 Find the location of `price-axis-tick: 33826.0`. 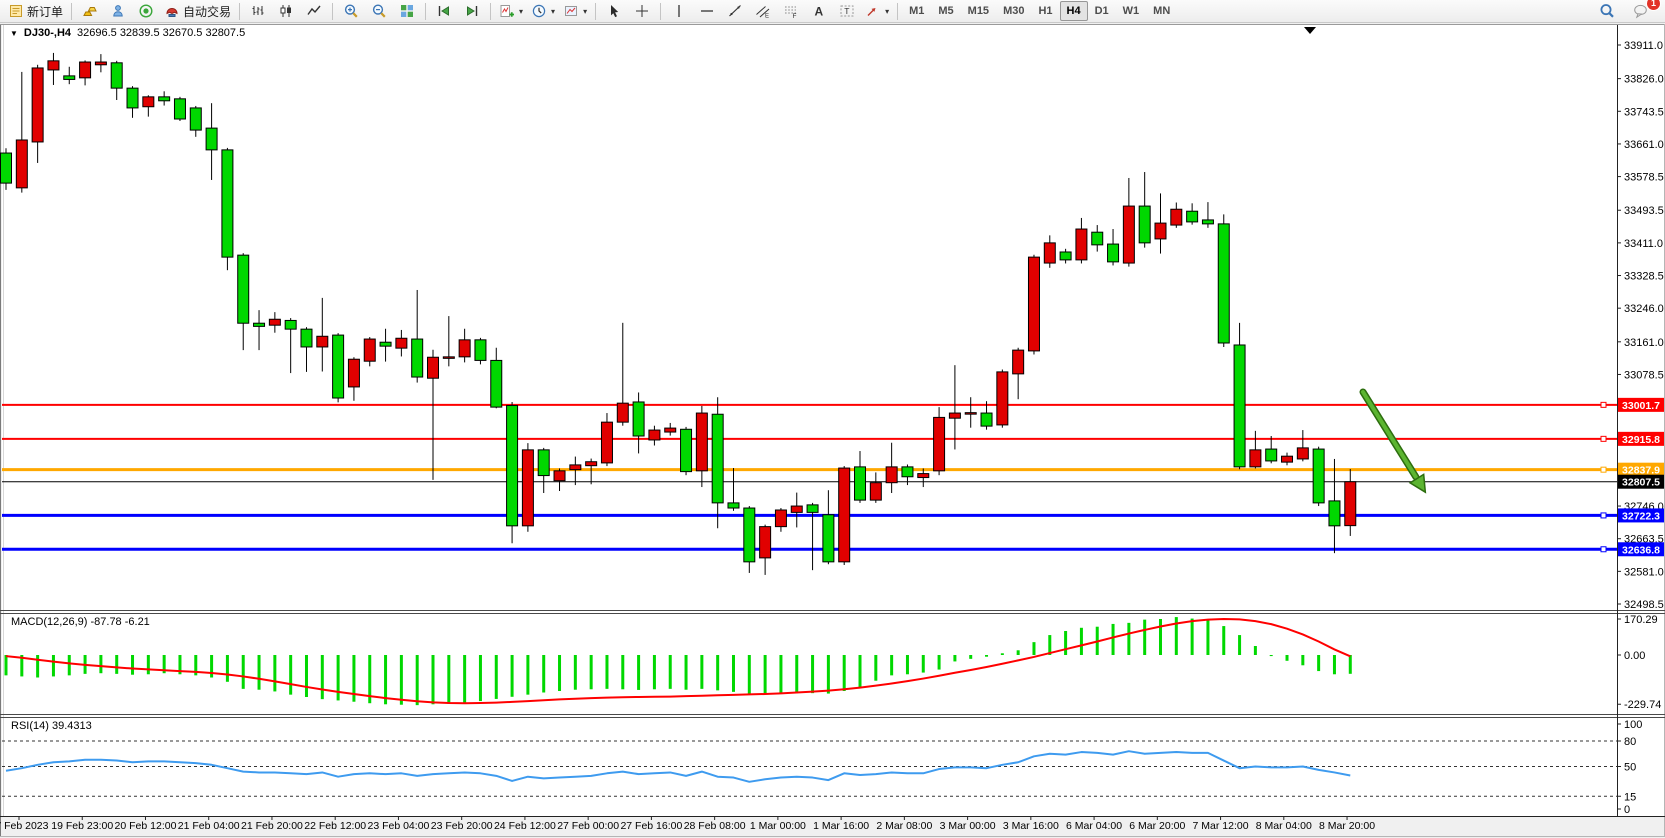

price-axis-tick: 33826.0 is located at coordinates (1644, 80).